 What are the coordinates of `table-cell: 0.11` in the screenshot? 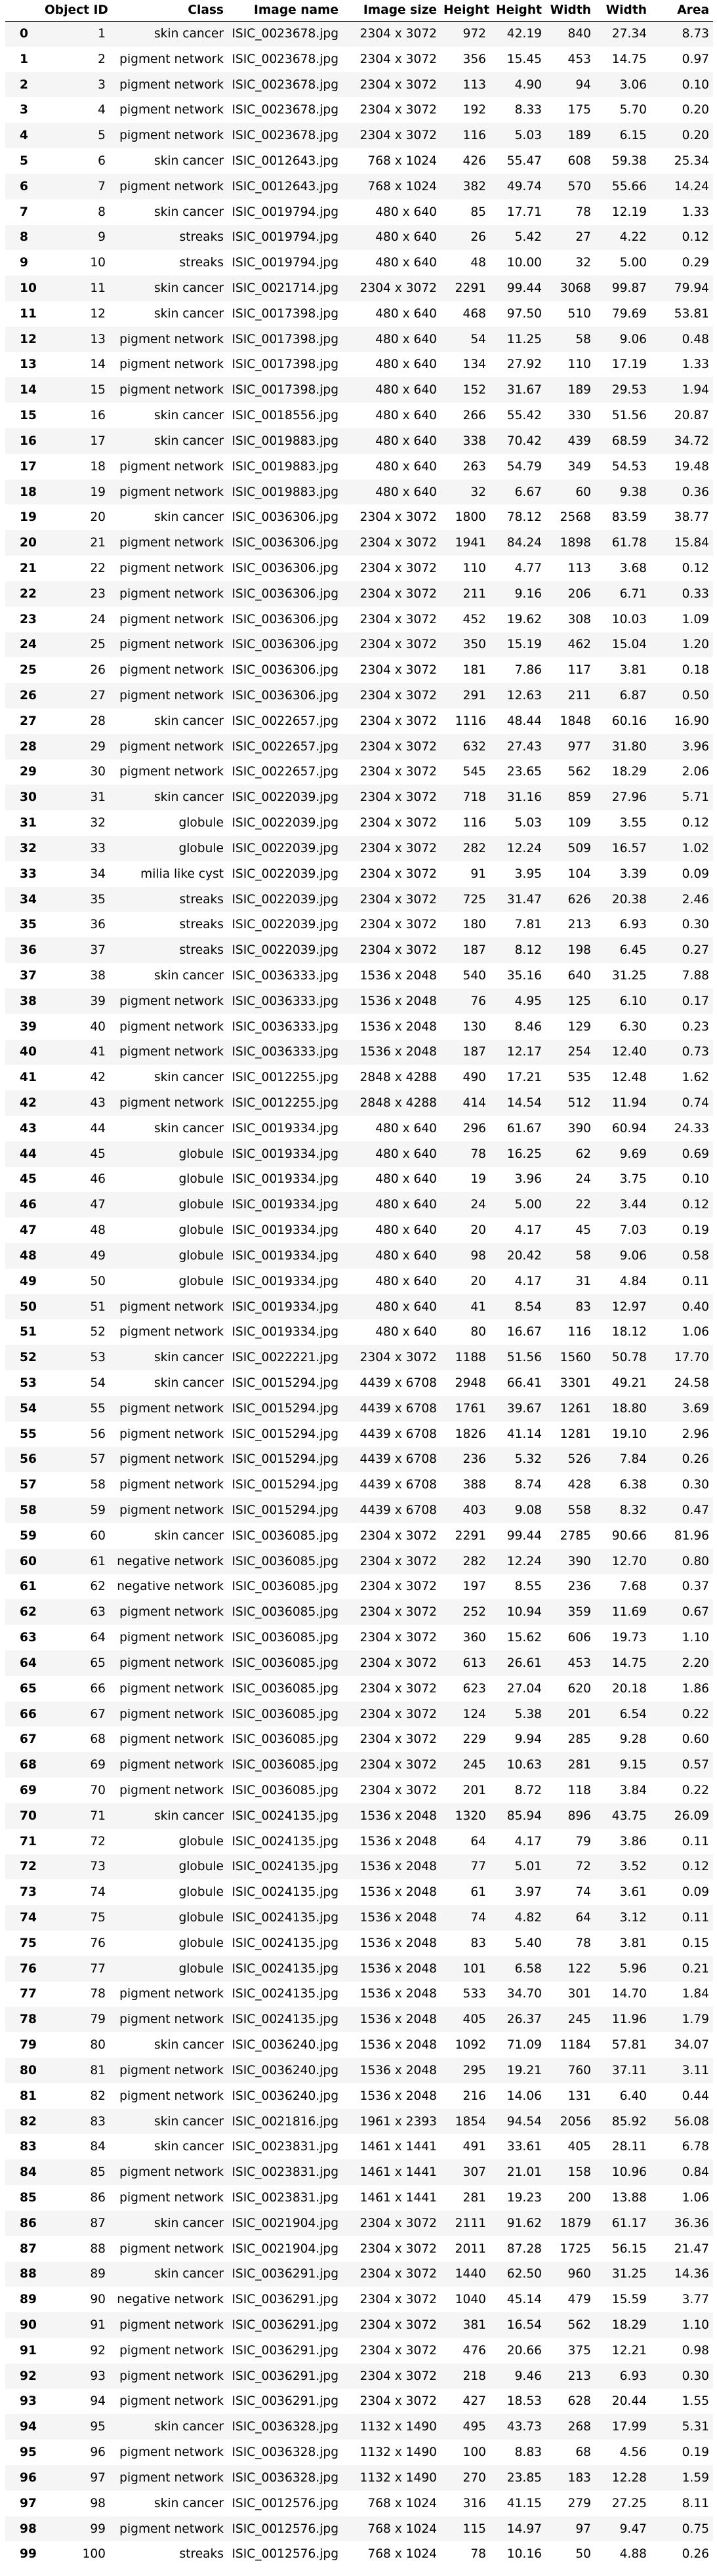 It's located at (695, 1918).